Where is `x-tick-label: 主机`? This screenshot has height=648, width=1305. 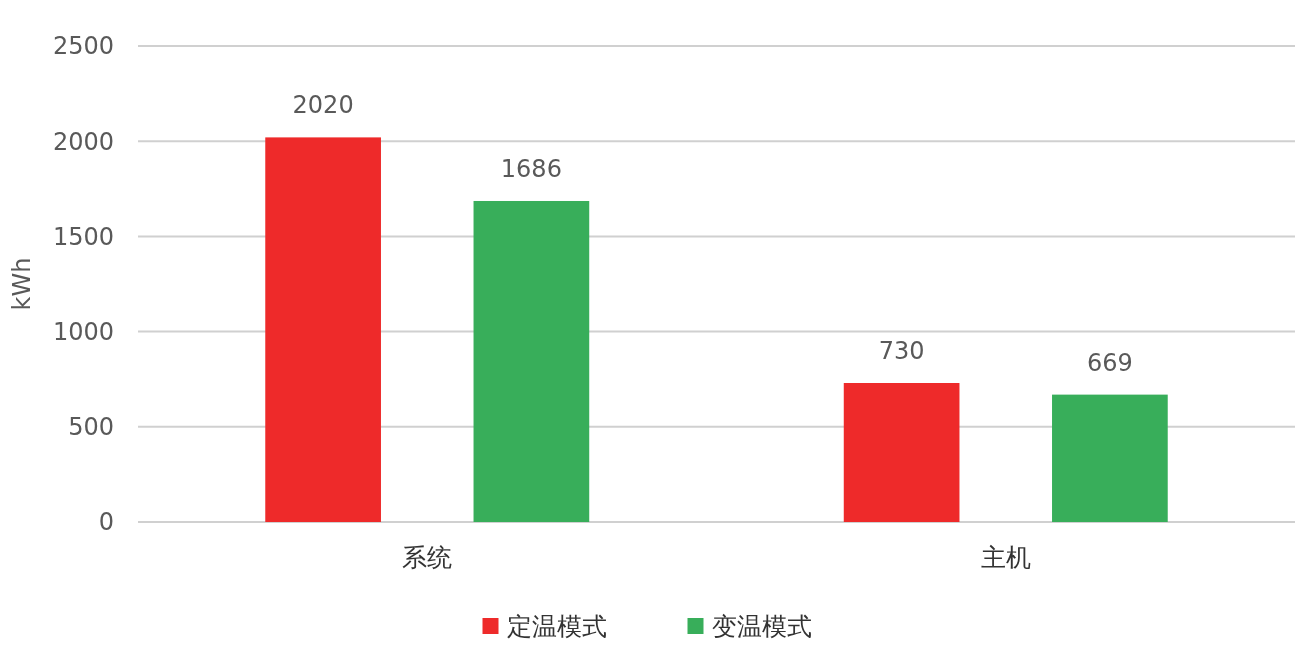 x-tick-label: 主机 is located at coordinates (1005, 557).